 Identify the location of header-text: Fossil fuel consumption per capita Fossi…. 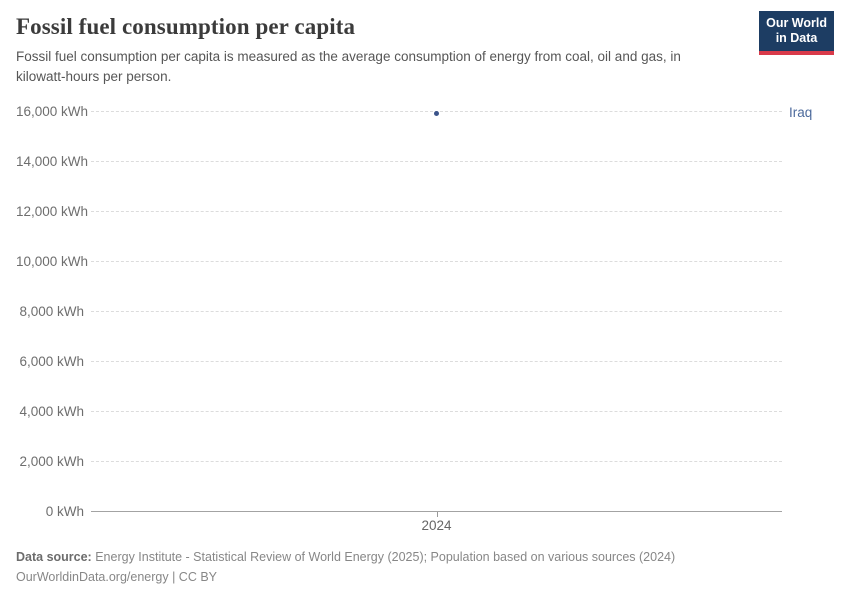
(373, 51).